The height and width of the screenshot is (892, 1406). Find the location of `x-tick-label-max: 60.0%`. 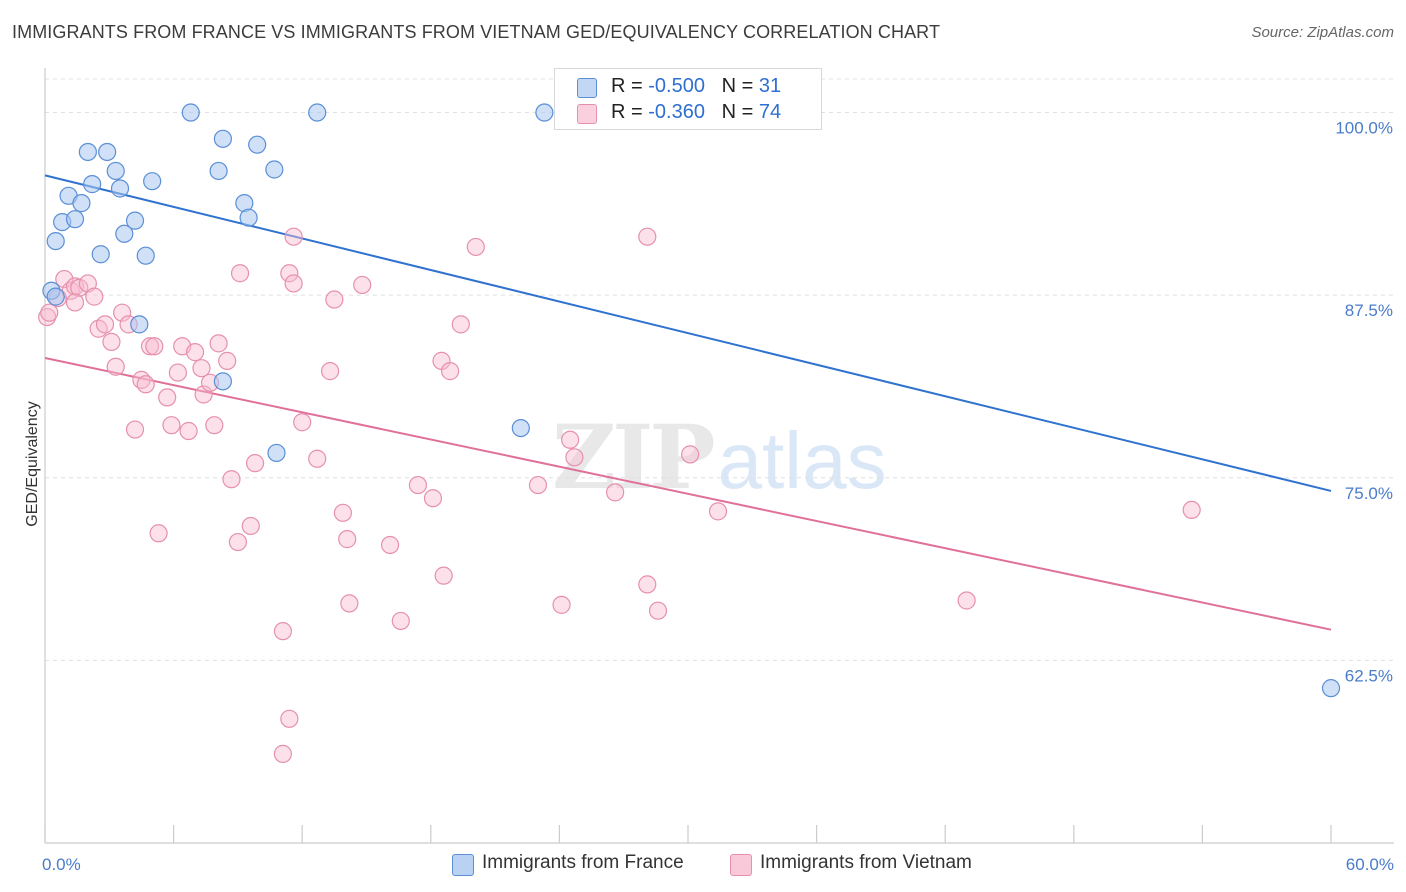

x-tick-label-max: 60.0% is located at coordinates (1370, 864).